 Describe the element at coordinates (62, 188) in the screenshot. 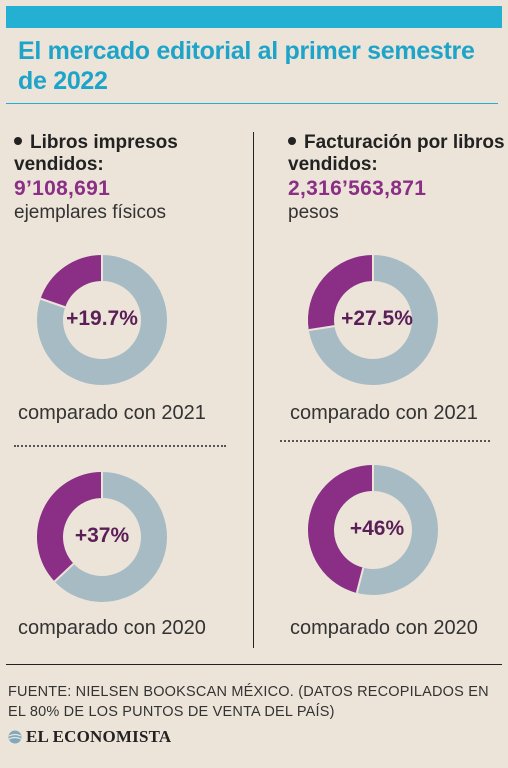

I see `stat-value: 9’108,691` at that location.